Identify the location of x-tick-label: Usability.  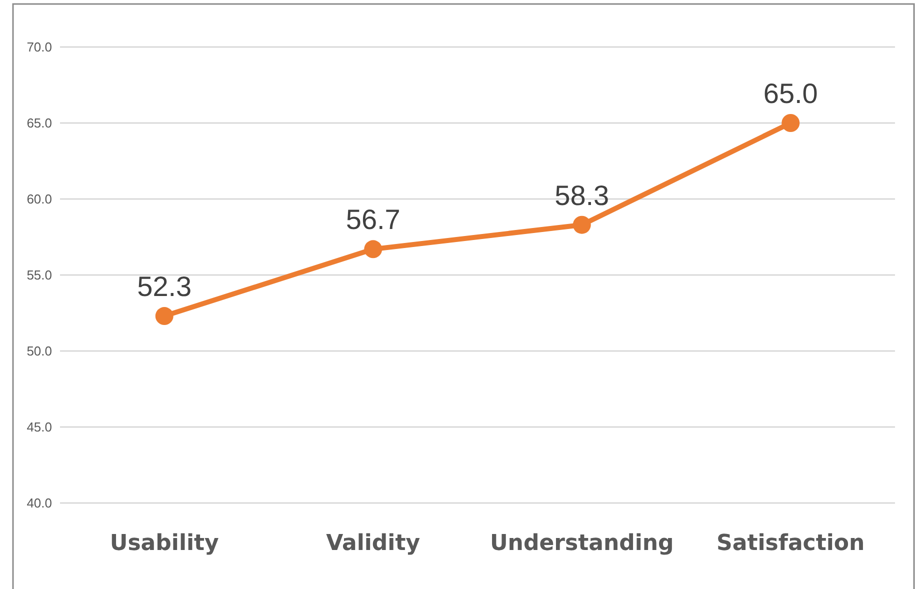
(164, 543).